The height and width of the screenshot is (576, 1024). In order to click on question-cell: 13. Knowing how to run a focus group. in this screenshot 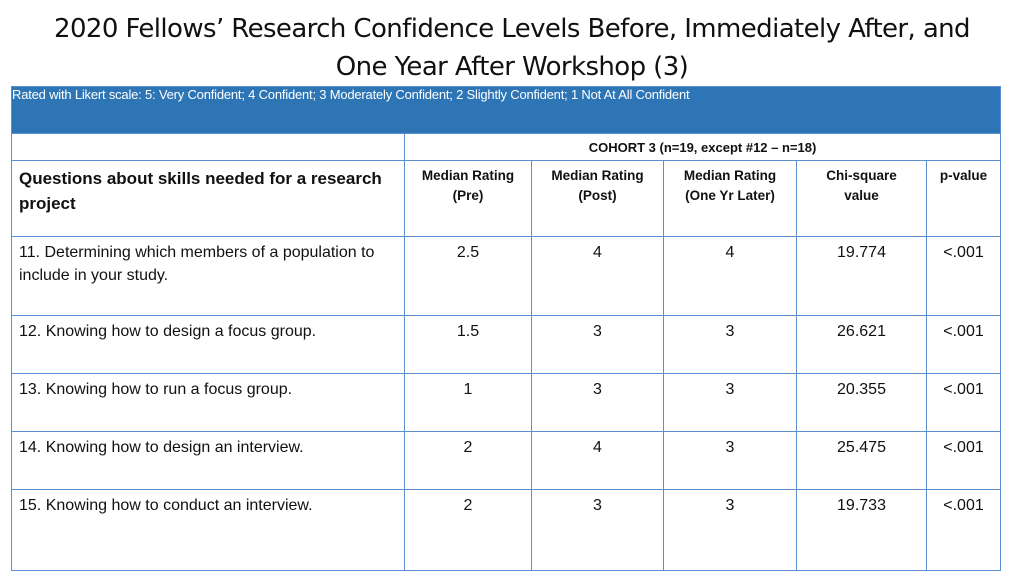, I will do `click(208, 402)`.